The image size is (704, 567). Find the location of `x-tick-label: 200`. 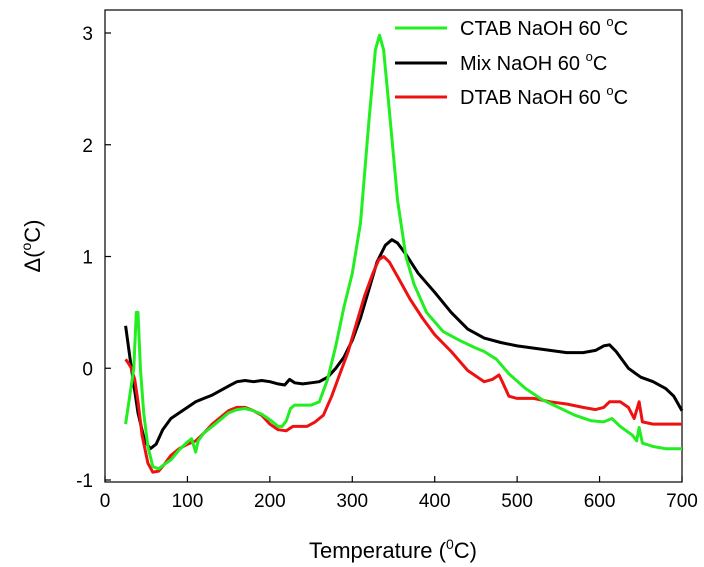

x-tick-label: 200 is located at coordinates (270, 501).